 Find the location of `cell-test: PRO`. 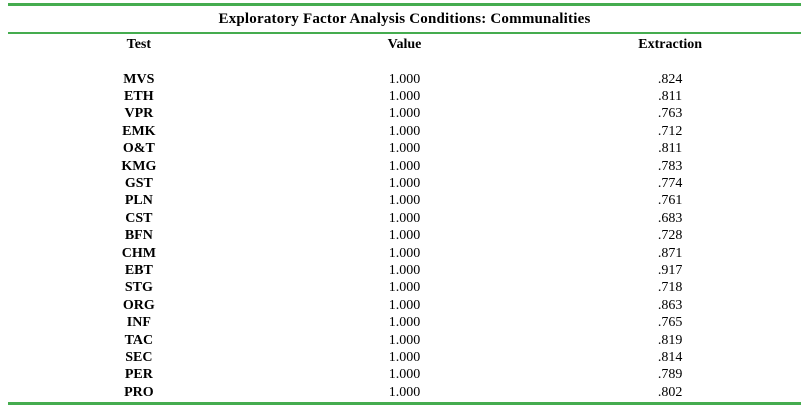

cell-test: PRO is located at coordinates (139, 392).